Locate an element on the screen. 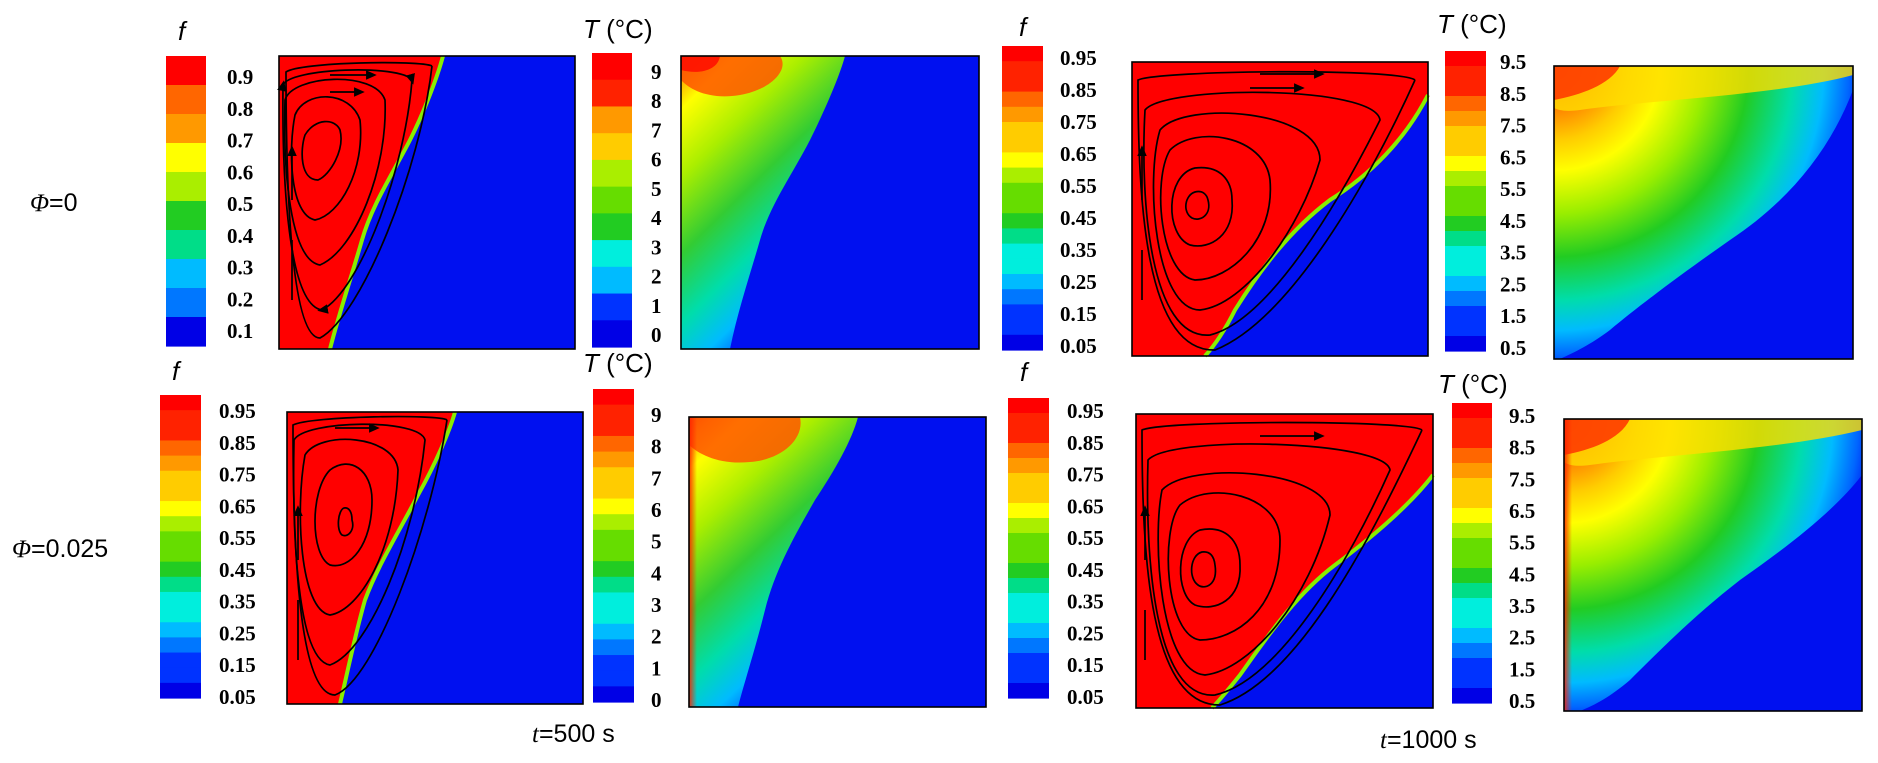  colorbar-tick-label: 4 is located at coordinates (656, 218).